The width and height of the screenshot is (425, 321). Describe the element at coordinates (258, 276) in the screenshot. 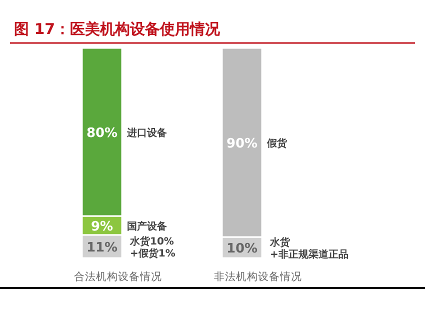

I see `x-tick-label: 非法机构设备情况` at that location.